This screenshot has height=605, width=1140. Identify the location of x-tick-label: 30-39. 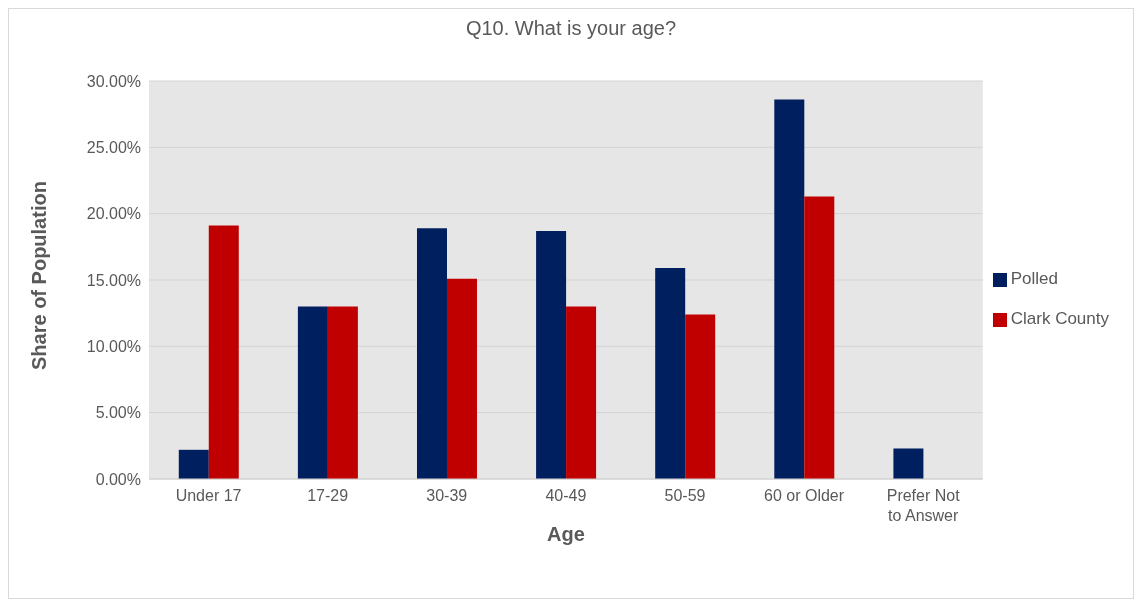
(447, 495).